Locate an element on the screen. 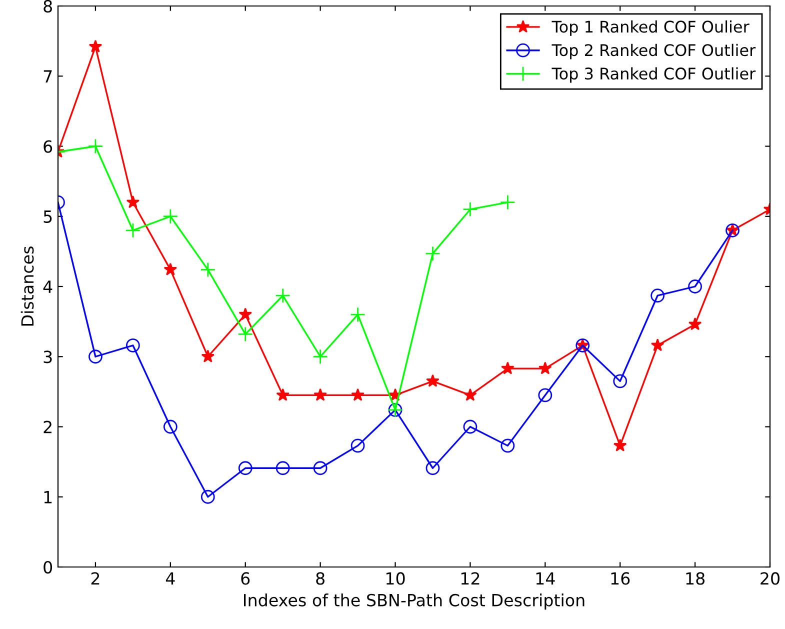  legend-label: Top 2 Ranked COF Outlier is located at coordinates (654, 52).